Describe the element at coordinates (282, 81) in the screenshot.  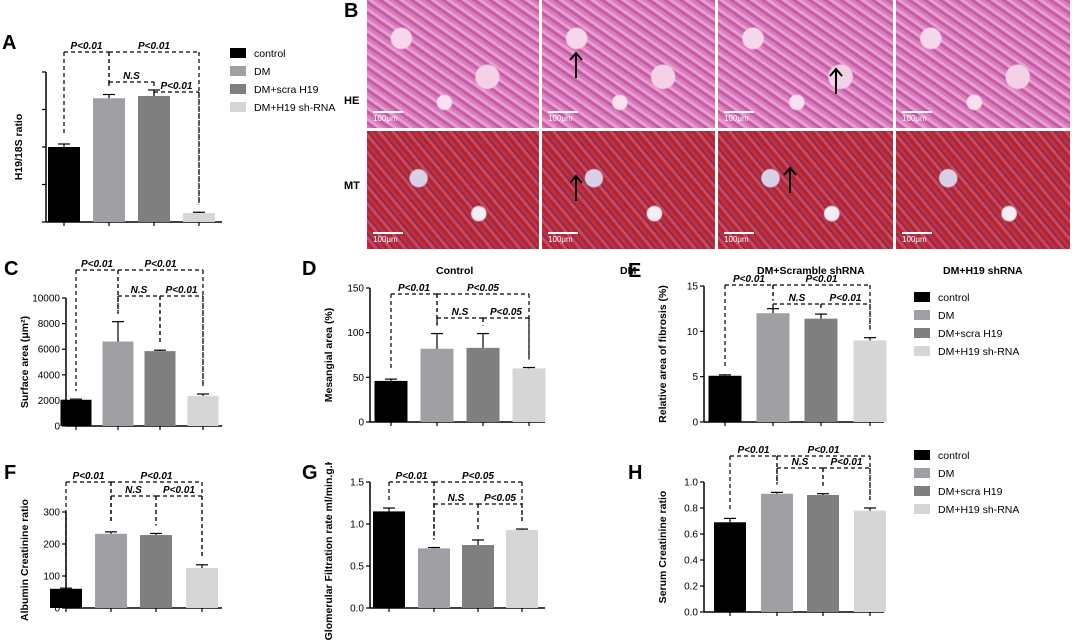
I see `legend-top: control DM DM+scra H19 DM+H19 sh-RNA` at that location.